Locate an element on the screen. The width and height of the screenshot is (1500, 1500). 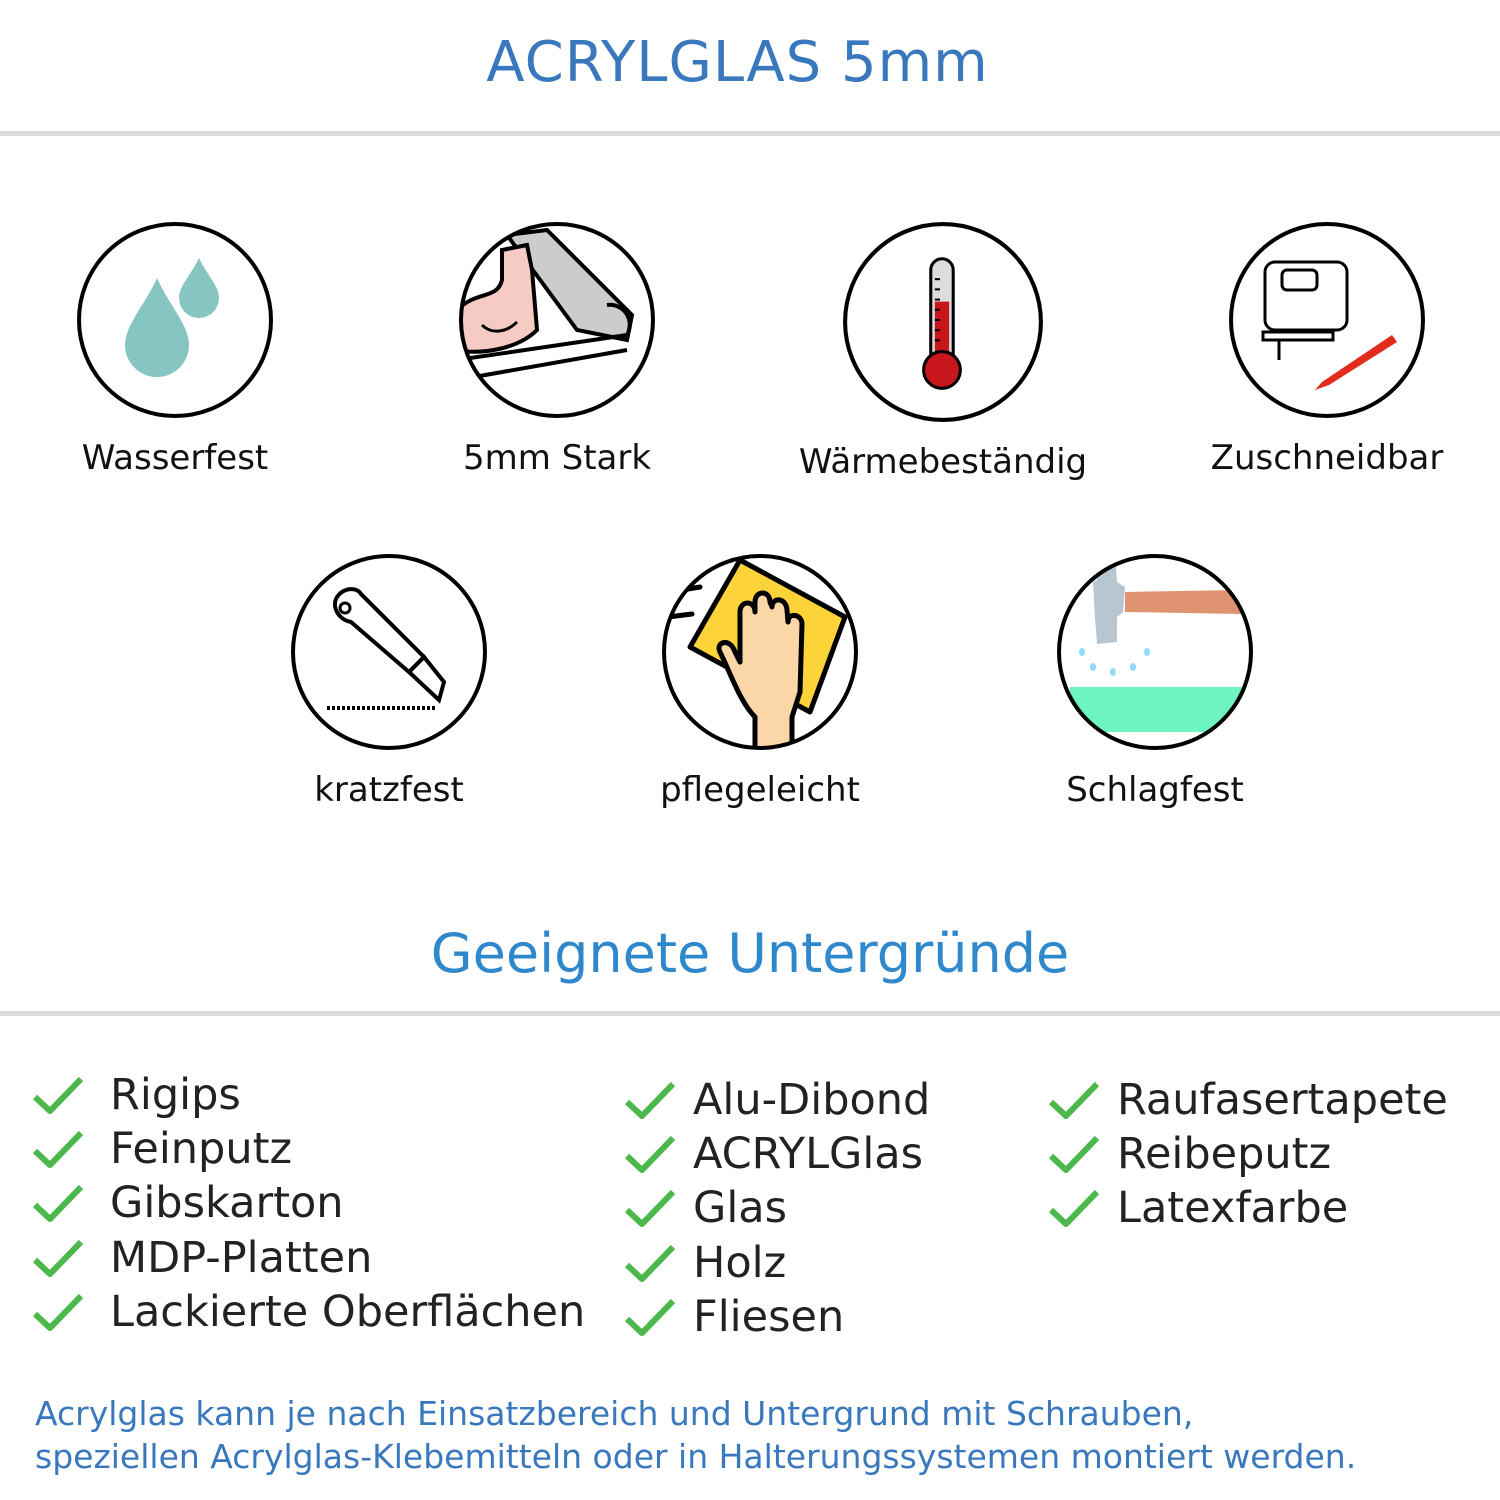
feature-wasserfest: Wasserfest is located at coordinates (175, 349).